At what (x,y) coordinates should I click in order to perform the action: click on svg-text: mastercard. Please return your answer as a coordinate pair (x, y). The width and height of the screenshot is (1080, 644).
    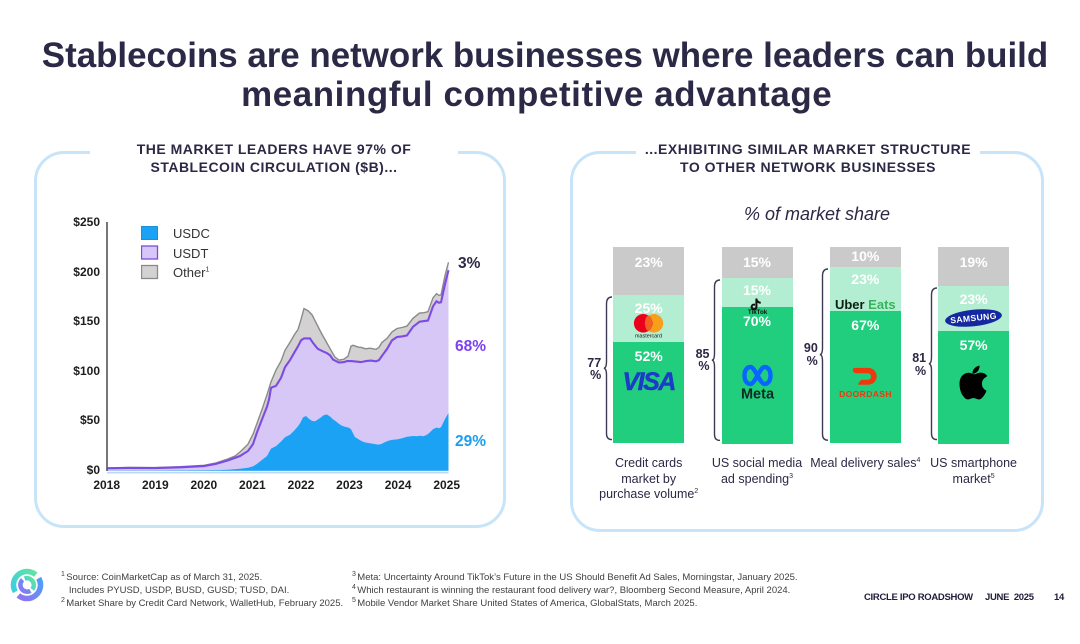
    Looking at the image, I should click on (648, 336).